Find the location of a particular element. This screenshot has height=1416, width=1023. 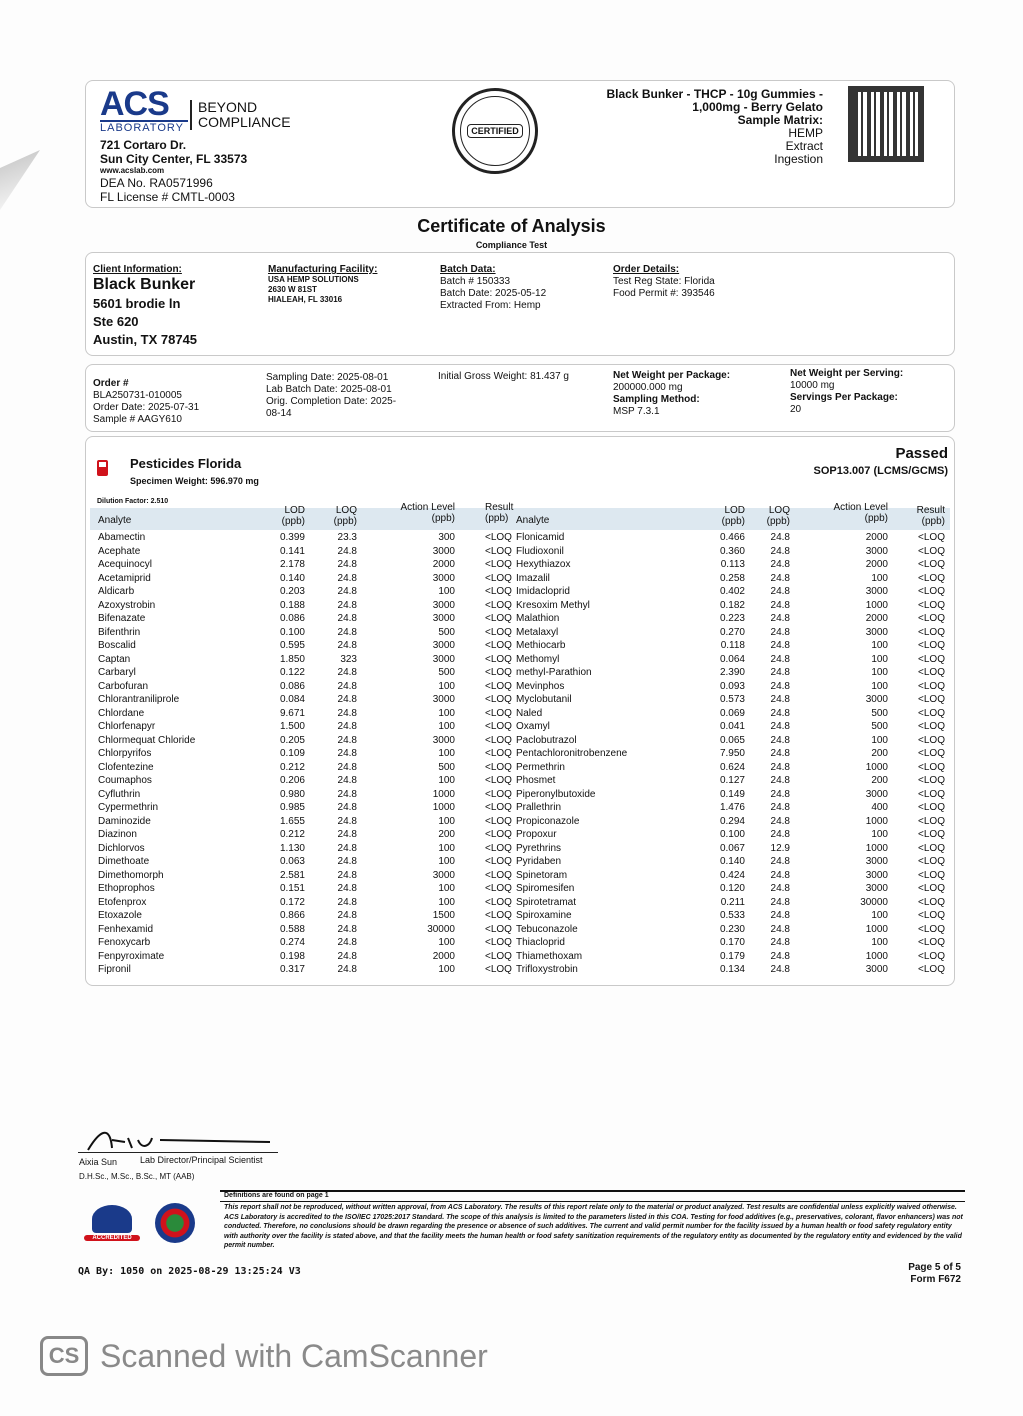

footer-rule is located at coordinates (592, 1191).